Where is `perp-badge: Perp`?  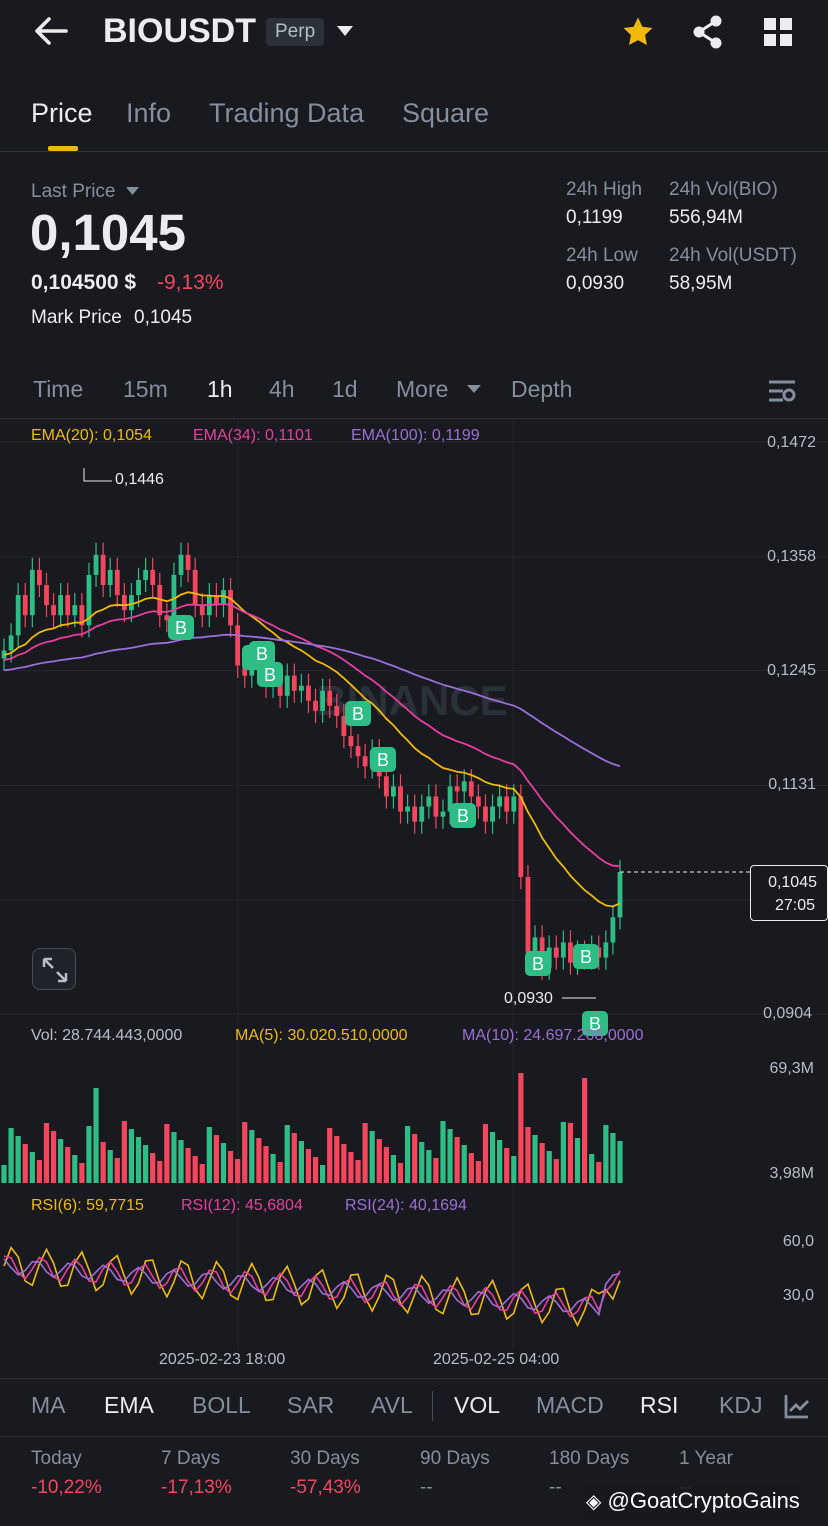 perp-badge: Perp is located at coordinates (295, 32).